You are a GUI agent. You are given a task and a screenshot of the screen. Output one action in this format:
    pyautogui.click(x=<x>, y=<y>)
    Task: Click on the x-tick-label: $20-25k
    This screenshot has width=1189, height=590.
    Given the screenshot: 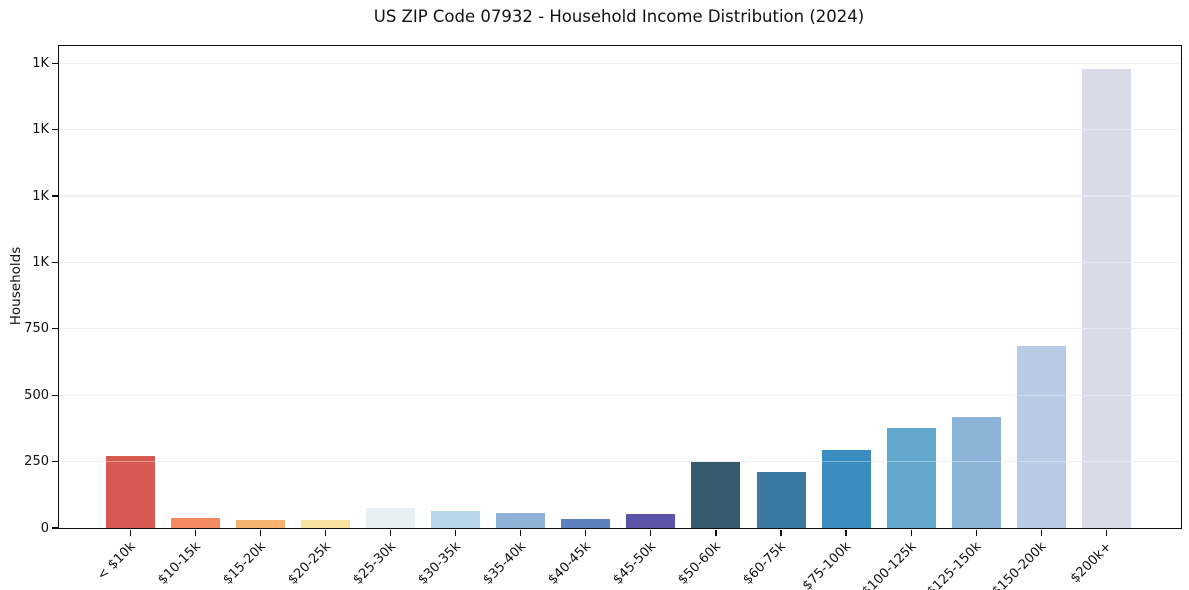 What is the action you would take?
    pyautogui.click(x=309, y=563)
    